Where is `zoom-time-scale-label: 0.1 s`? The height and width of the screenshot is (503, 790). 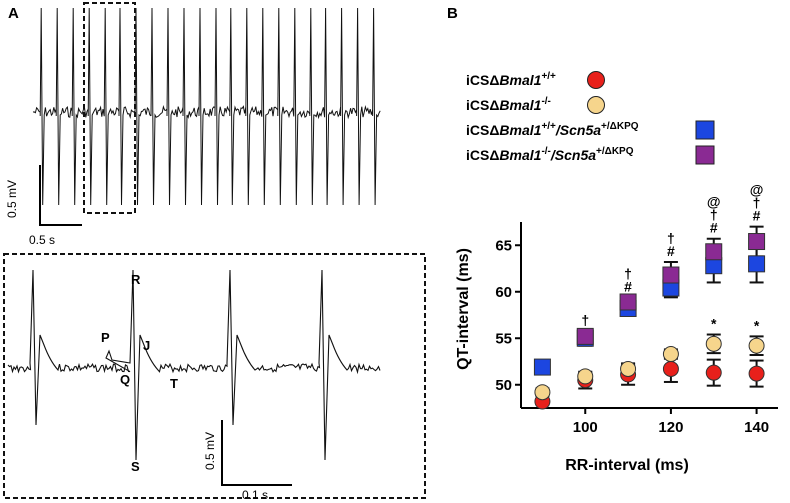
zoom-time-scale-label: 0.1 s is located at coordinates (255, 495).